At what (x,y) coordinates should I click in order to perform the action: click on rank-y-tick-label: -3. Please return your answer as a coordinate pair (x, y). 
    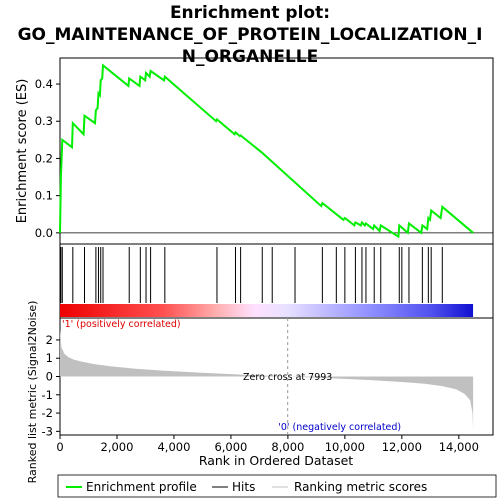
    Looking at the image, I should click on (47, 431).